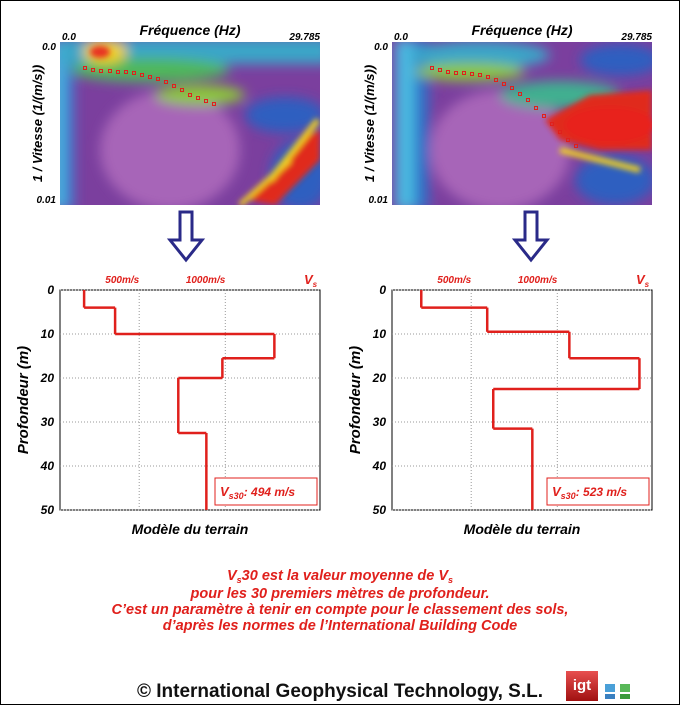 This screenshot has width=680, height=710. I want to click on logo: igt, so click(582, 685).